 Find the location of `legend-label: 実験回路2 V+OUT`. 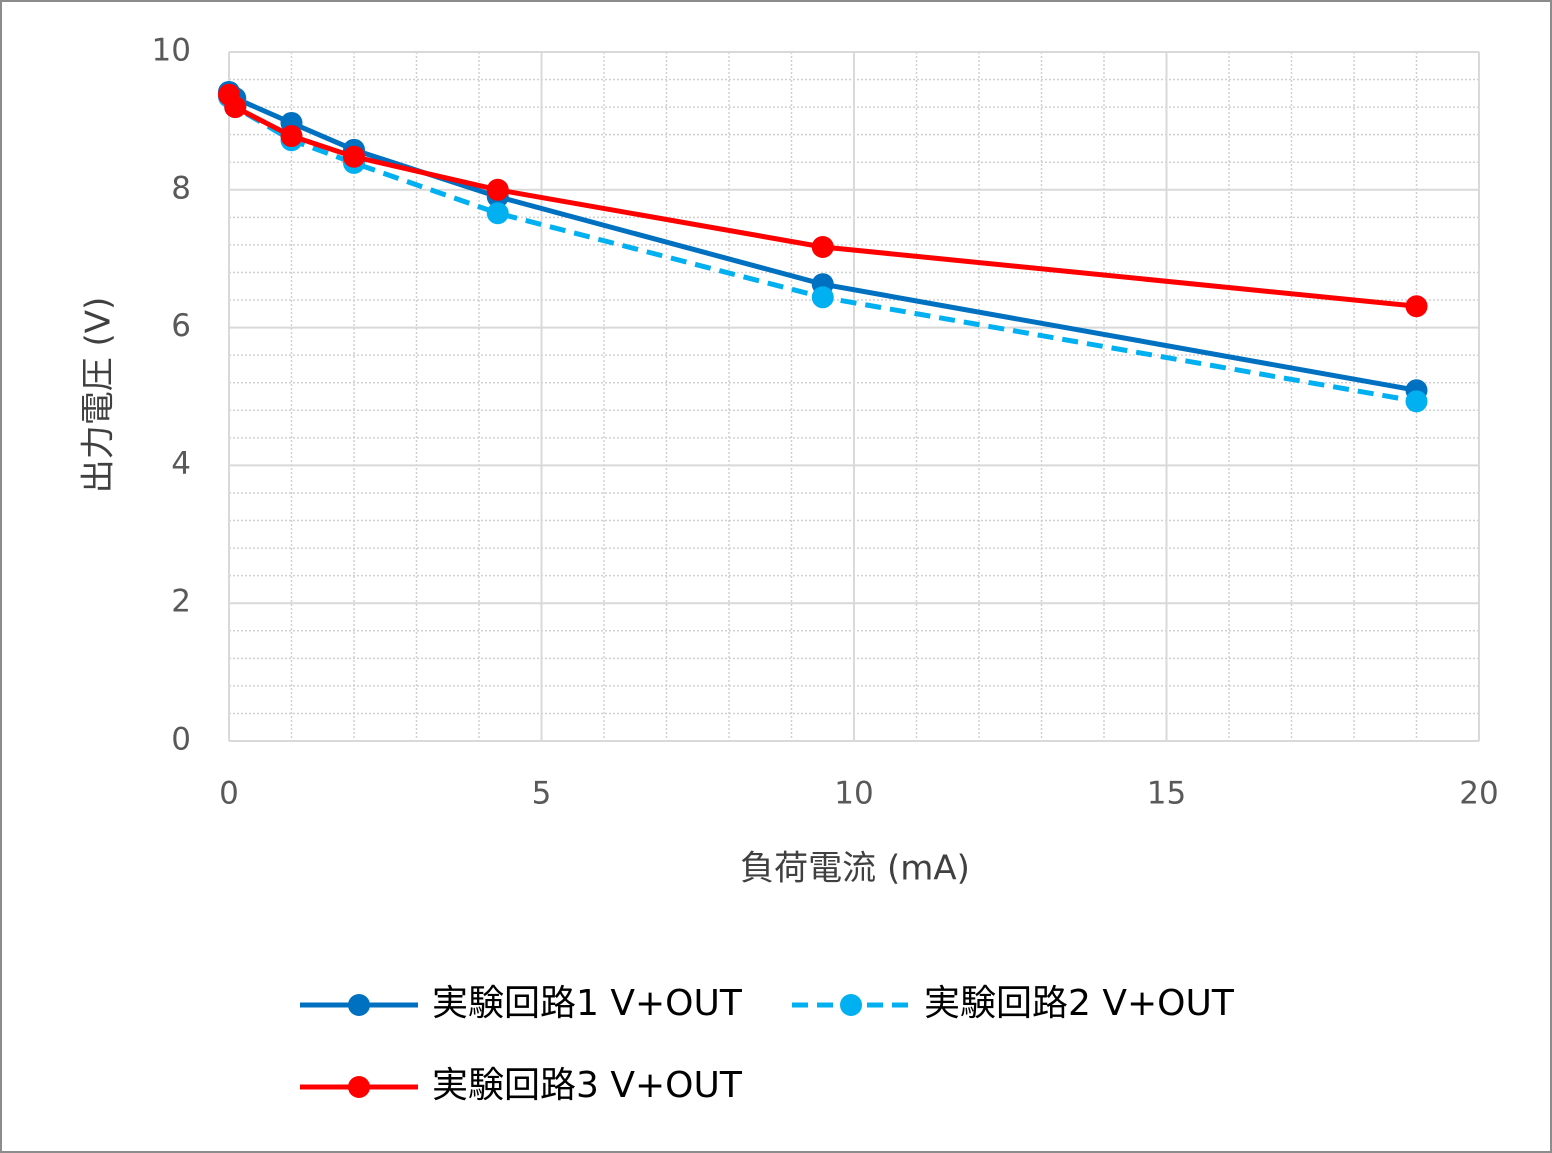

legend-label: 実験回路2 V+OUT is located at coordinates (1079, 1003).